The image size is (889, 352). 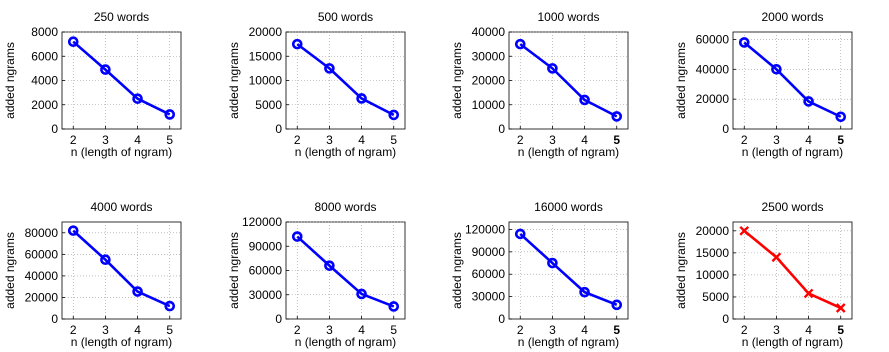 What do you see at coordinates (489, 32) in the screenshot?
I see `y-tick-label: 40000` at bounding box center [489, 32].